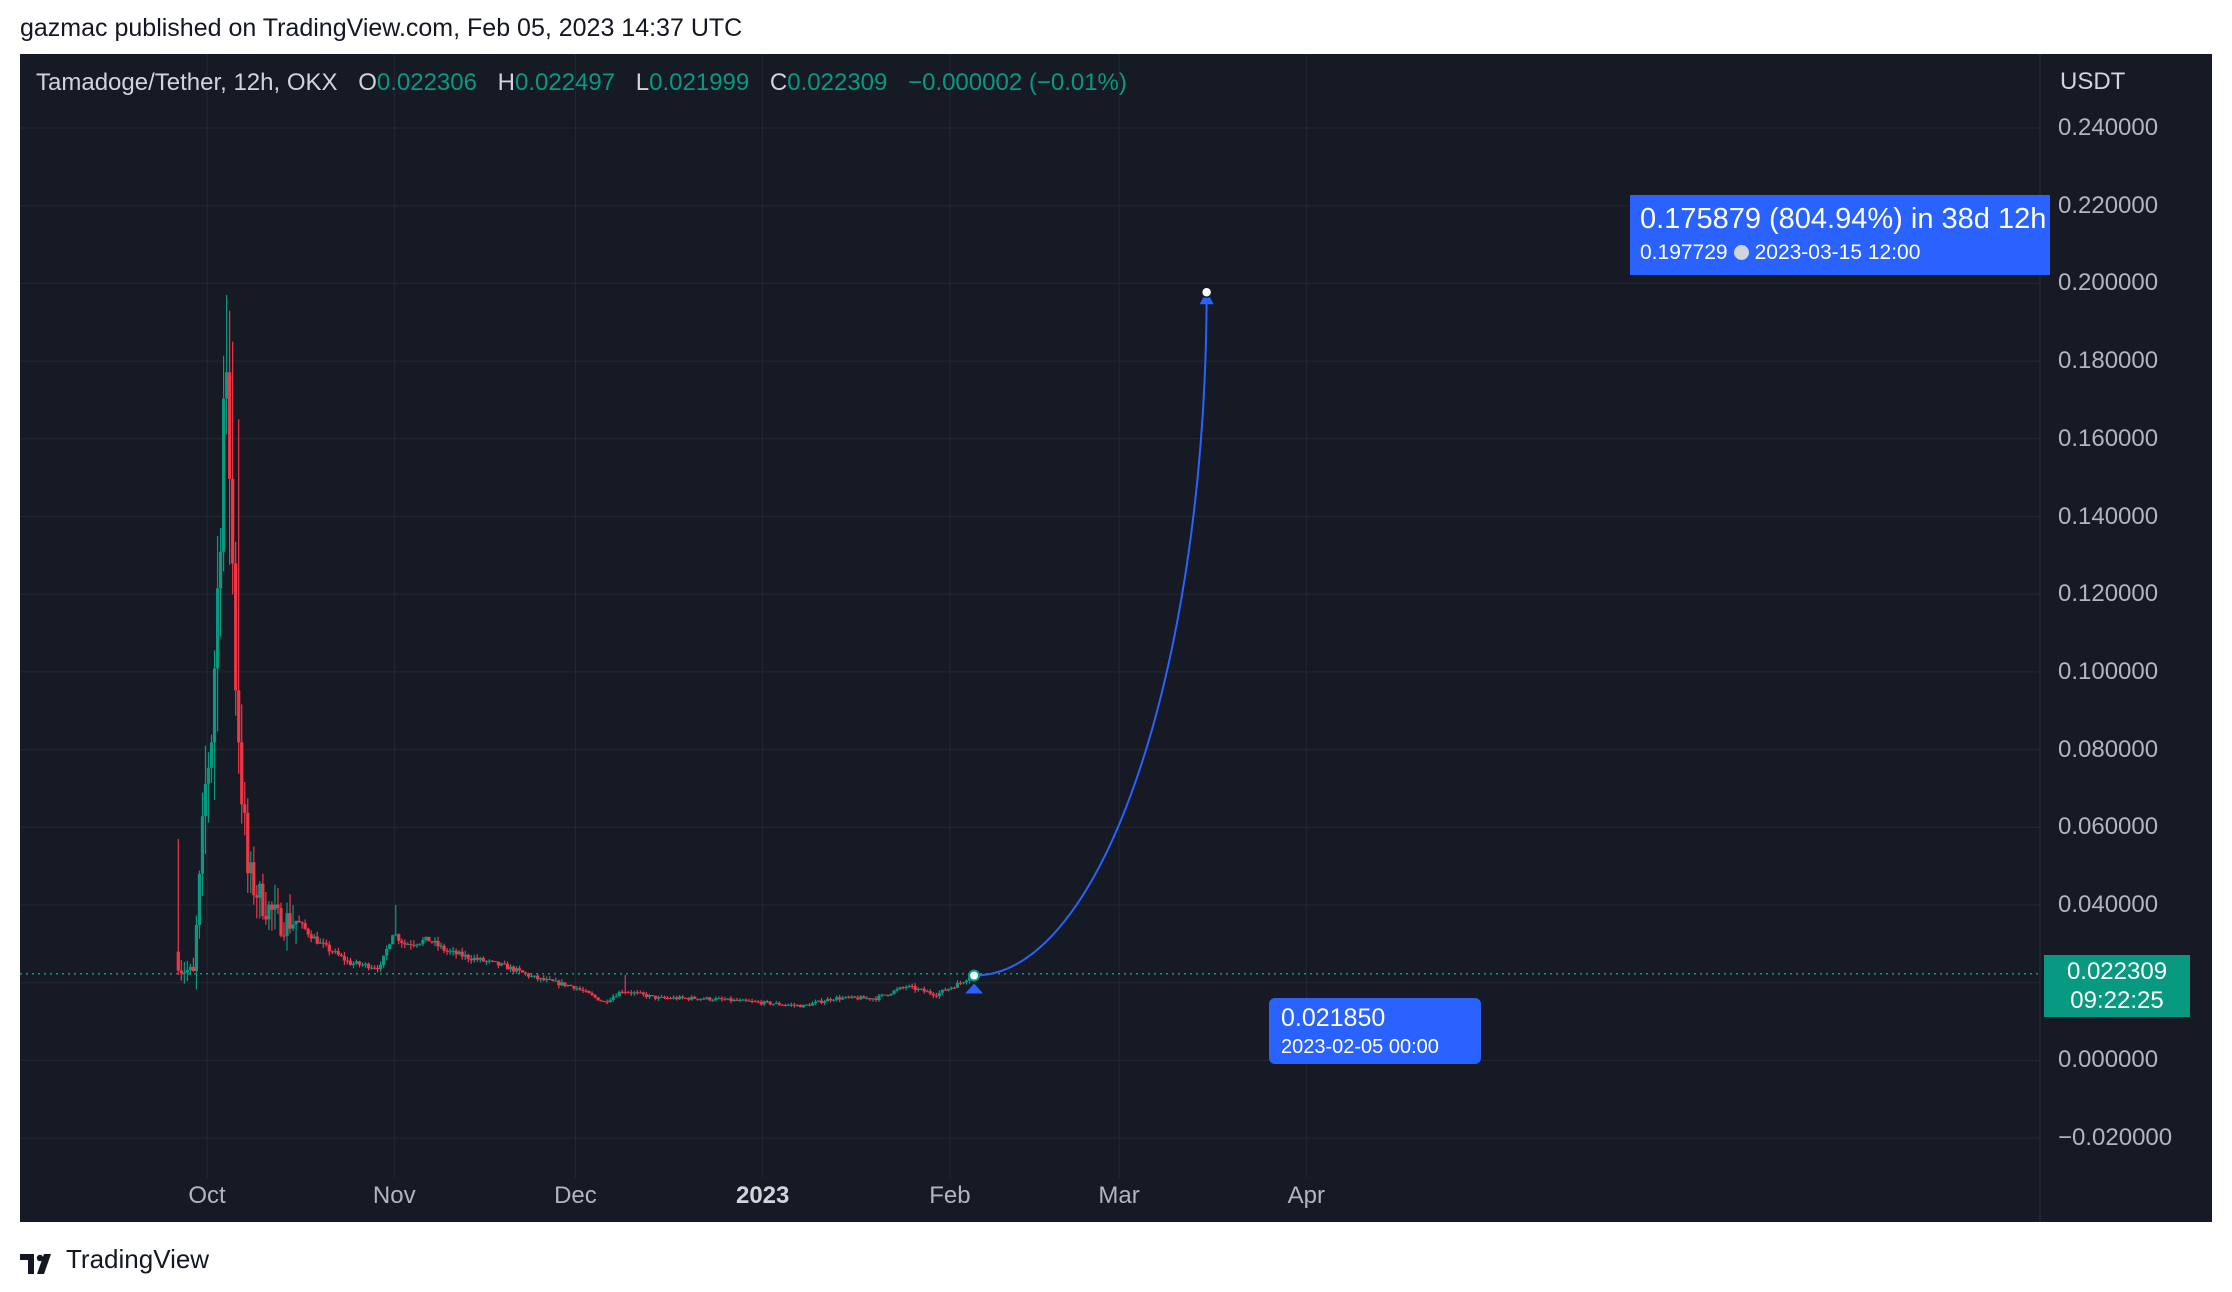 The height and width of the screenshot is (1292, 2232). I want to click on currency-label: USDT, so click(2093, 81).